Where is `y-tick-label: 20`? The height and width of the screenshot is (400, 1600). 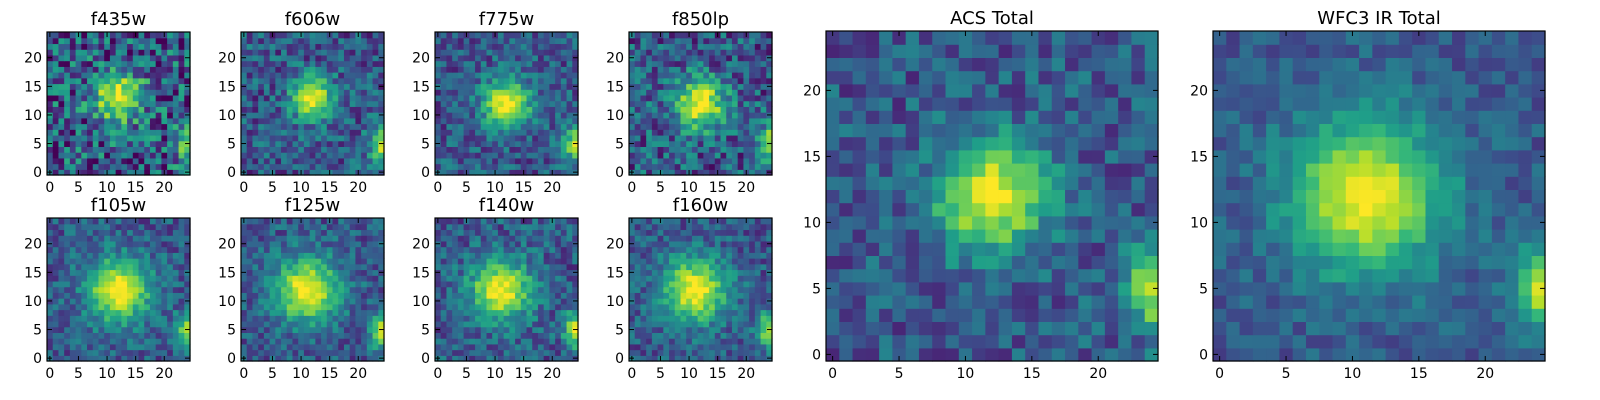 y-tick-label: 20 is located at coordinates (227, 245).